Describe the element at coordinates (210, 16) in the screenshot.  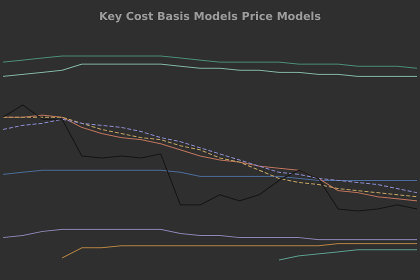
I see `chart-title: Key Cost Basis Models Price Models` at that location.